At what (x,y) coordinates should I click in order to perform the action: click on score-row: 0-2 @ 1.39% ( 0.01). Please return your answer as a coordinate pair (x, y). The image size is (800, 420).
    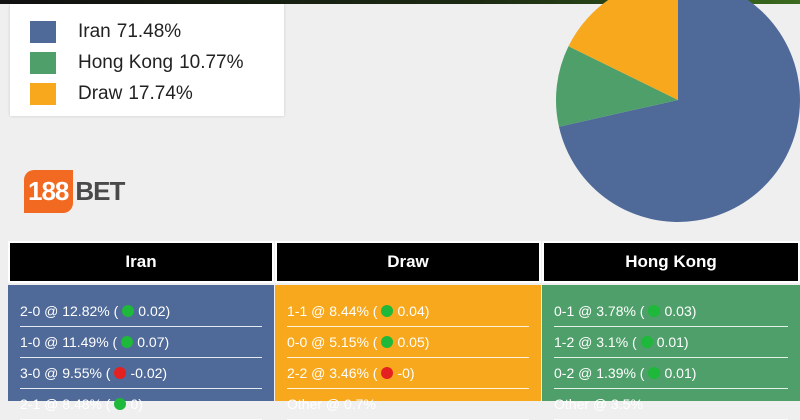
    Looking at the image, I should click on (671, 373).